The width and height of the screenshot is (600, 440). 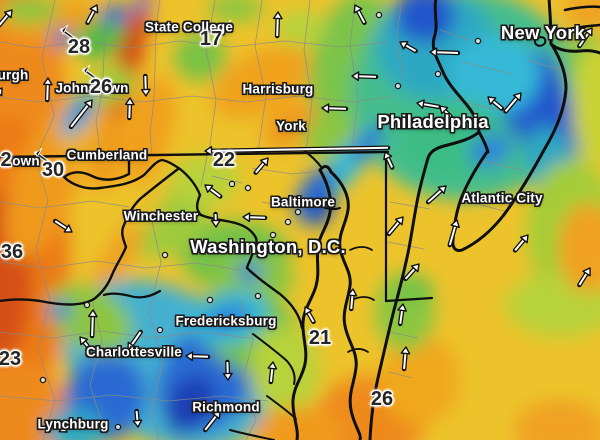 I want to click on city-label: New York, so click(x=543, y=32).